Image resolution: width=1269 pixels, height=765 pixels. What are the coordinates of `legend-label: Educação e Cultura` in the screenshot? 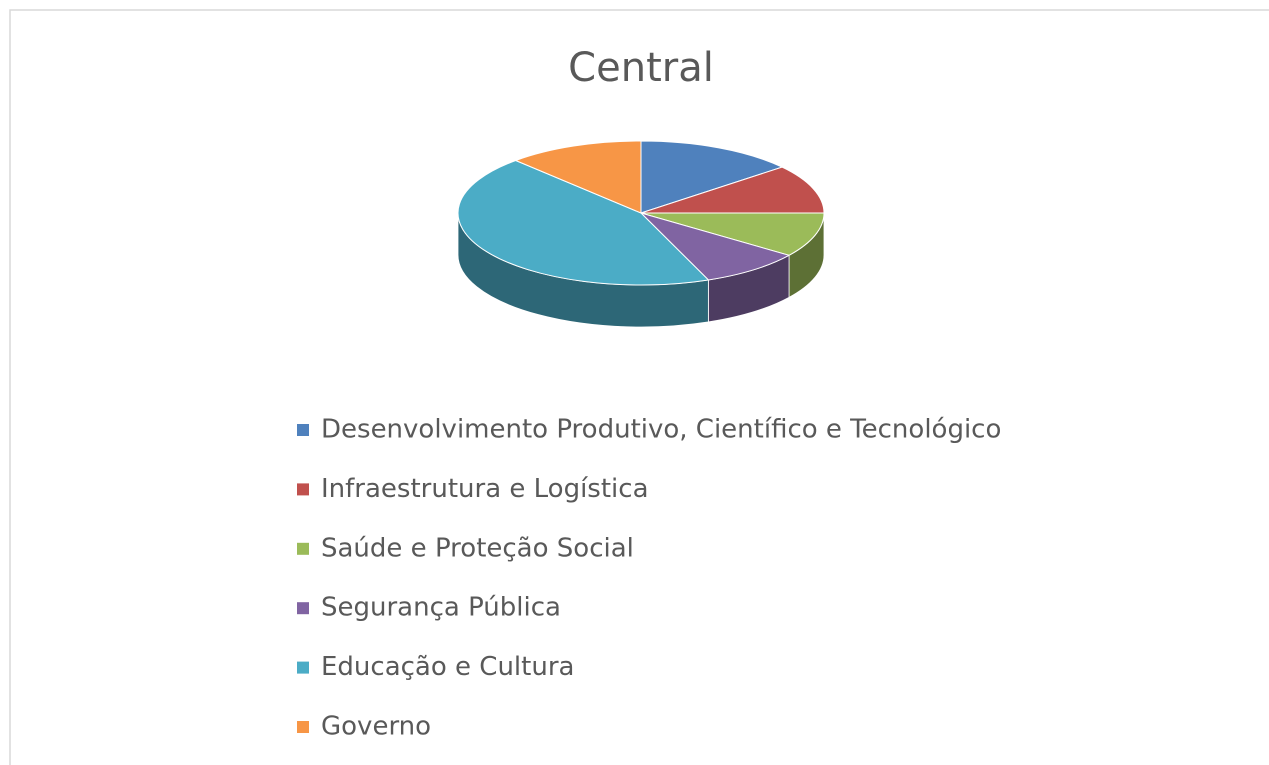 It's located at (447, 667).